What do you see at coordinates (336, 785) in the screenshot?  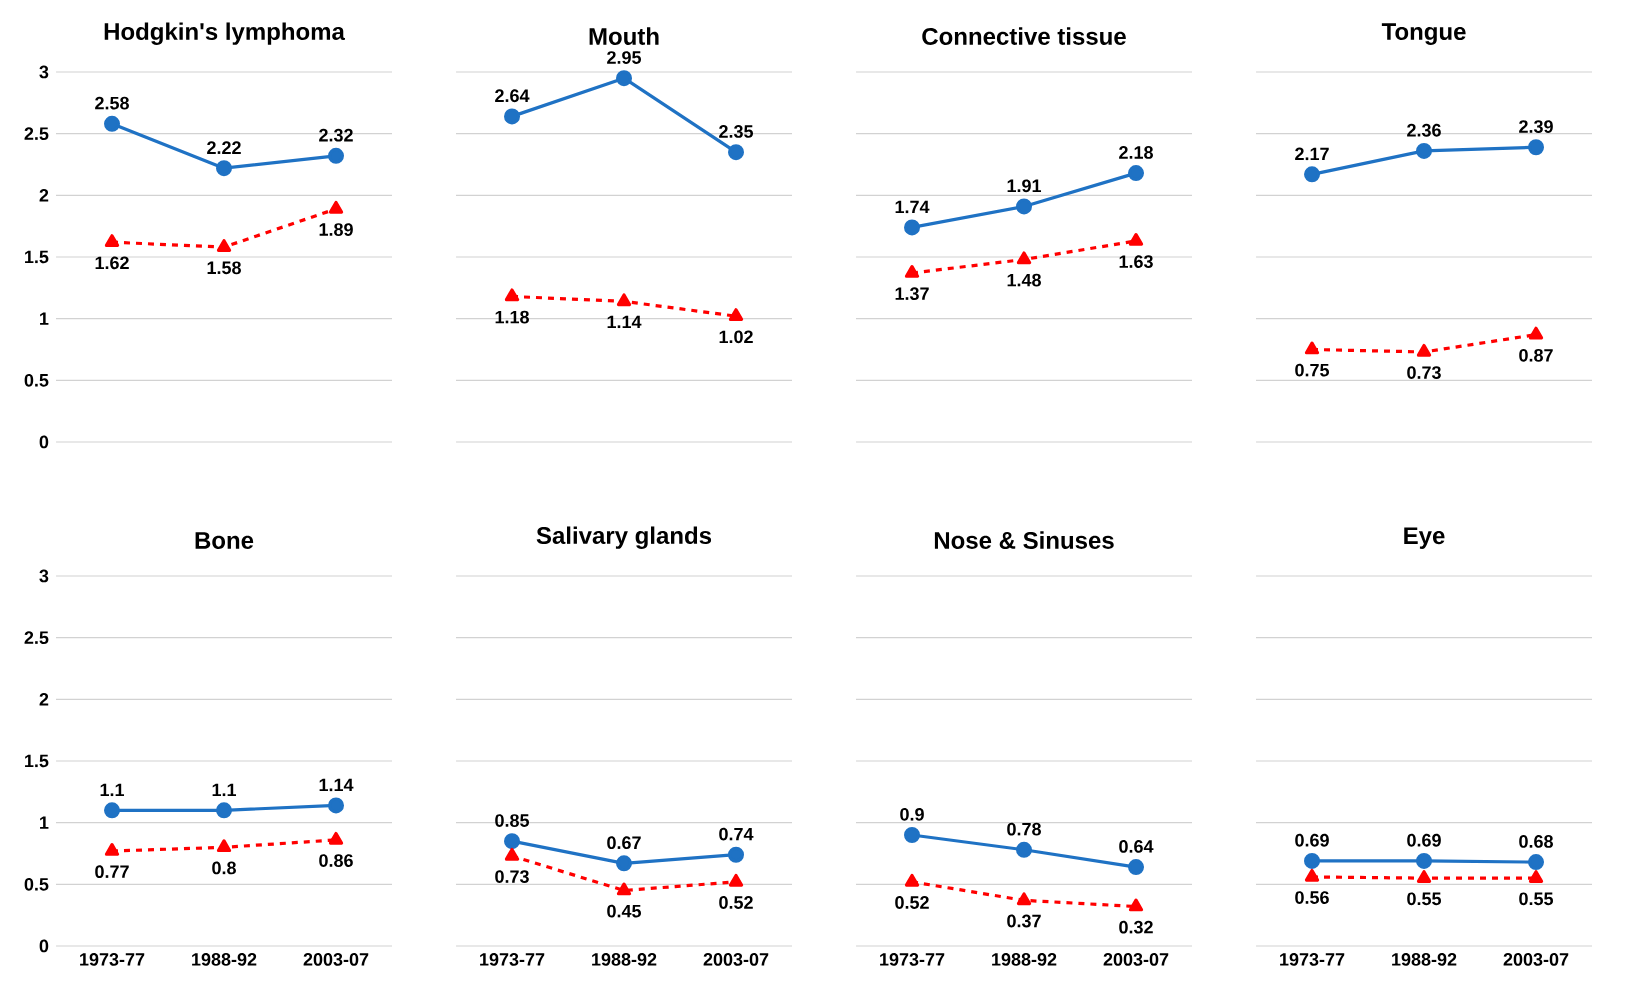 I see `data-label: 1.14` at bounding box center [336, 785].